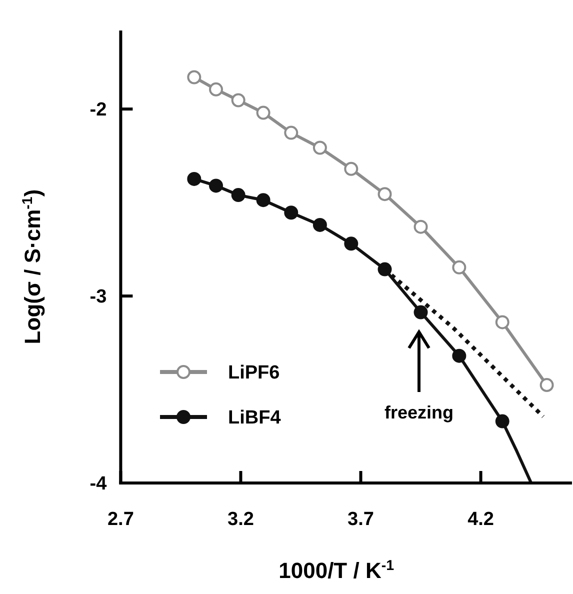  I want to click on y-tick-label: -4, so click(99, 484).